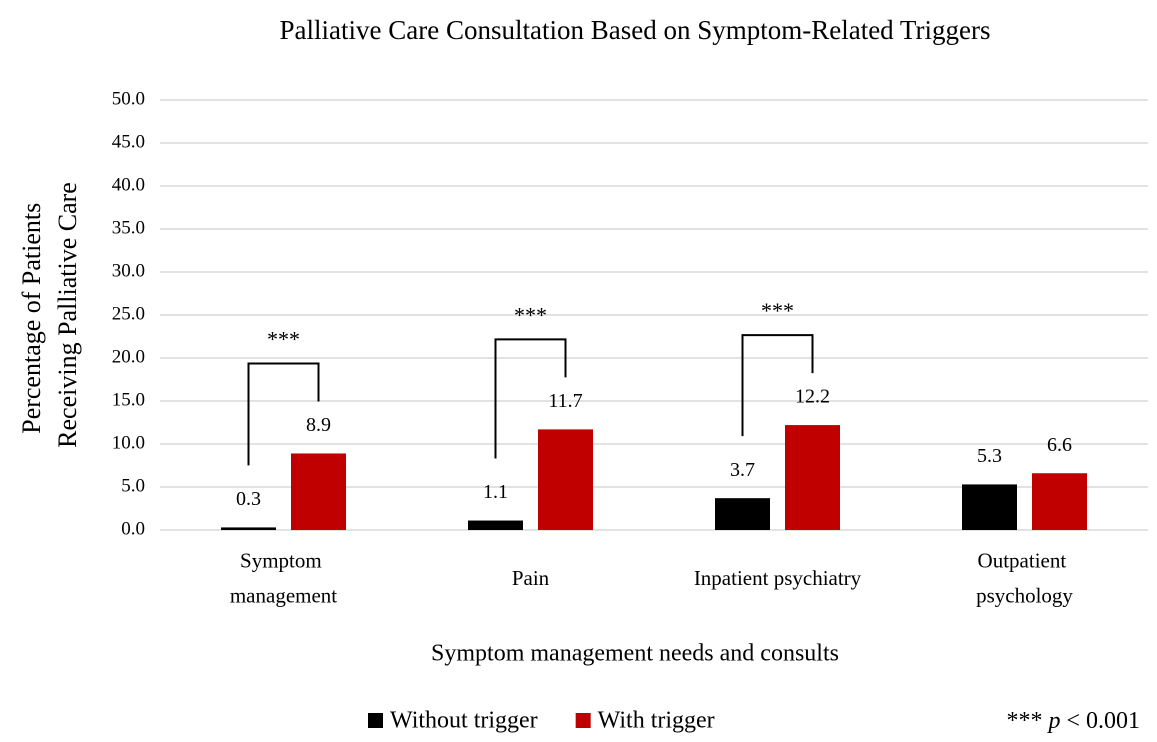 This screenshot has height=742, width=1157. What do you see at coordinates (464, 721) in the screenshot?
I see `legend-label: Without trigger` at bounding box center [464, 721].